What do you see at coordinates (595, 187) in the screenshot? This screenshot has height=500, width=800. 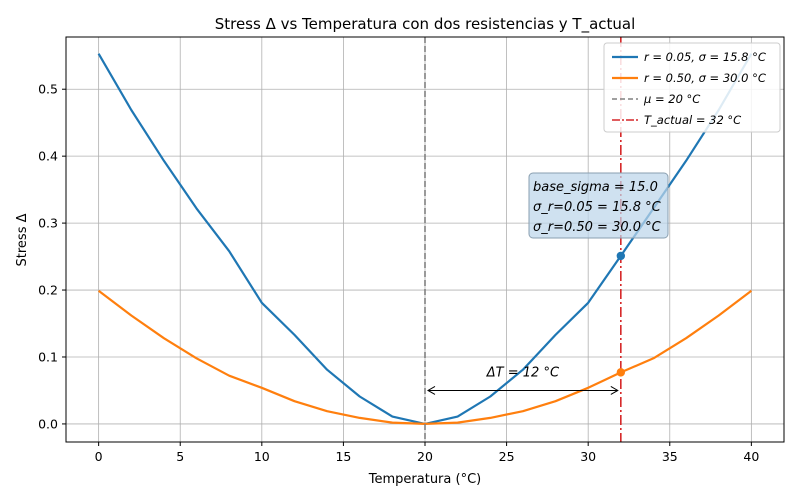 I see `info-line-0: base_sigma = 15.0` at bounding box center [595, 187].